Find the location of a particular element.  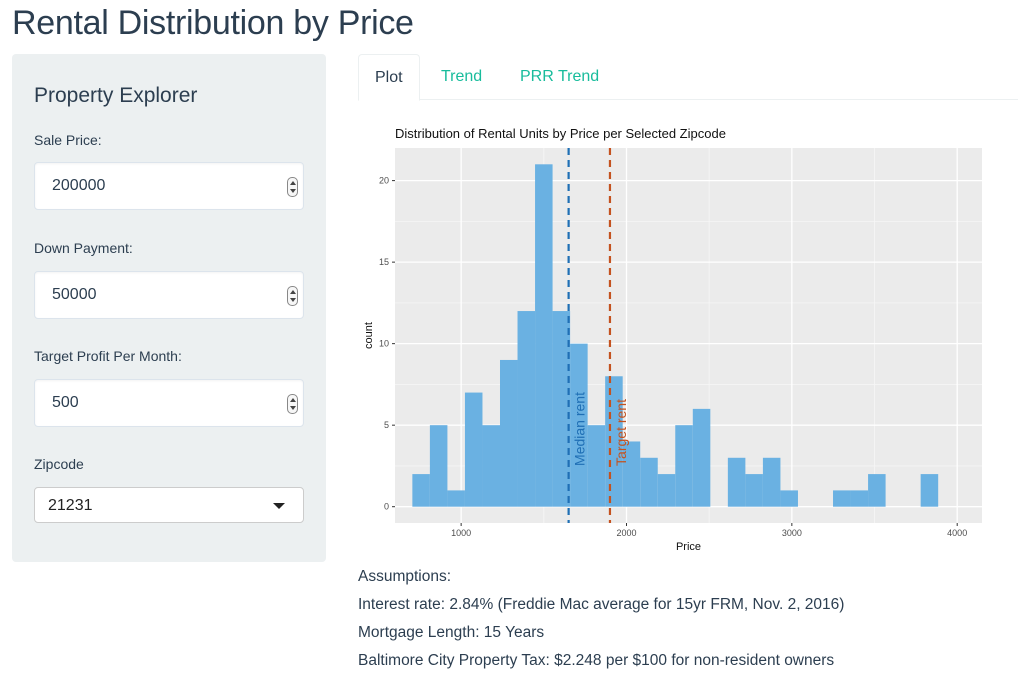

page-title: Rental Distribution by Price is located at coordinates (213, 23).